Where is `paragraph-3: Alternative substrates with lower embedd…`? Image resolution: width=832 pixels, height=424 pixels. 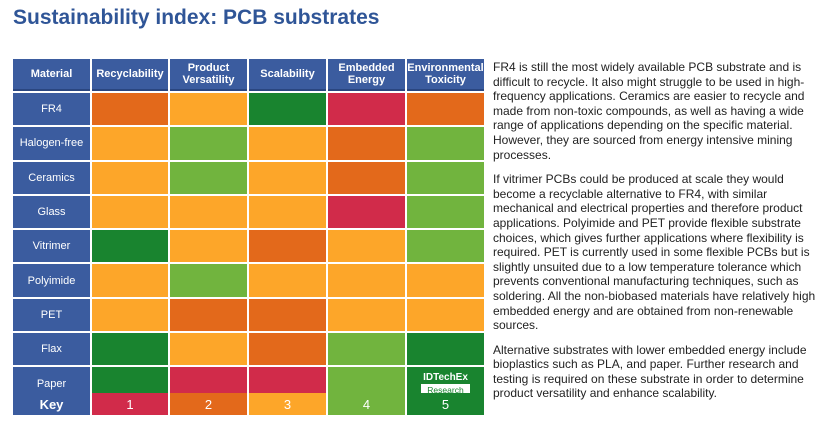
paragraph-3: Alternative substrates with lower embedd… is located at coordinates (650, 371).